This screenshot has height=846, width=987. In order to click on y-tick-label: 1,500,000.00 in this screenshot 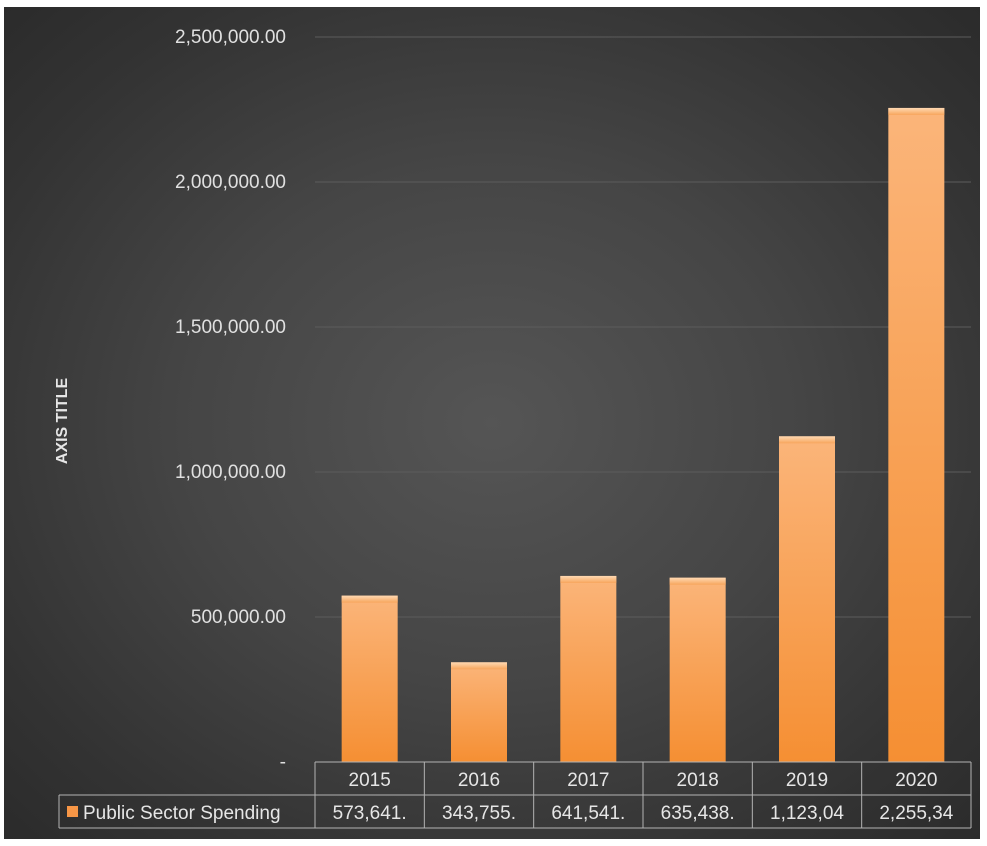, I will do `click(230, 327)`.